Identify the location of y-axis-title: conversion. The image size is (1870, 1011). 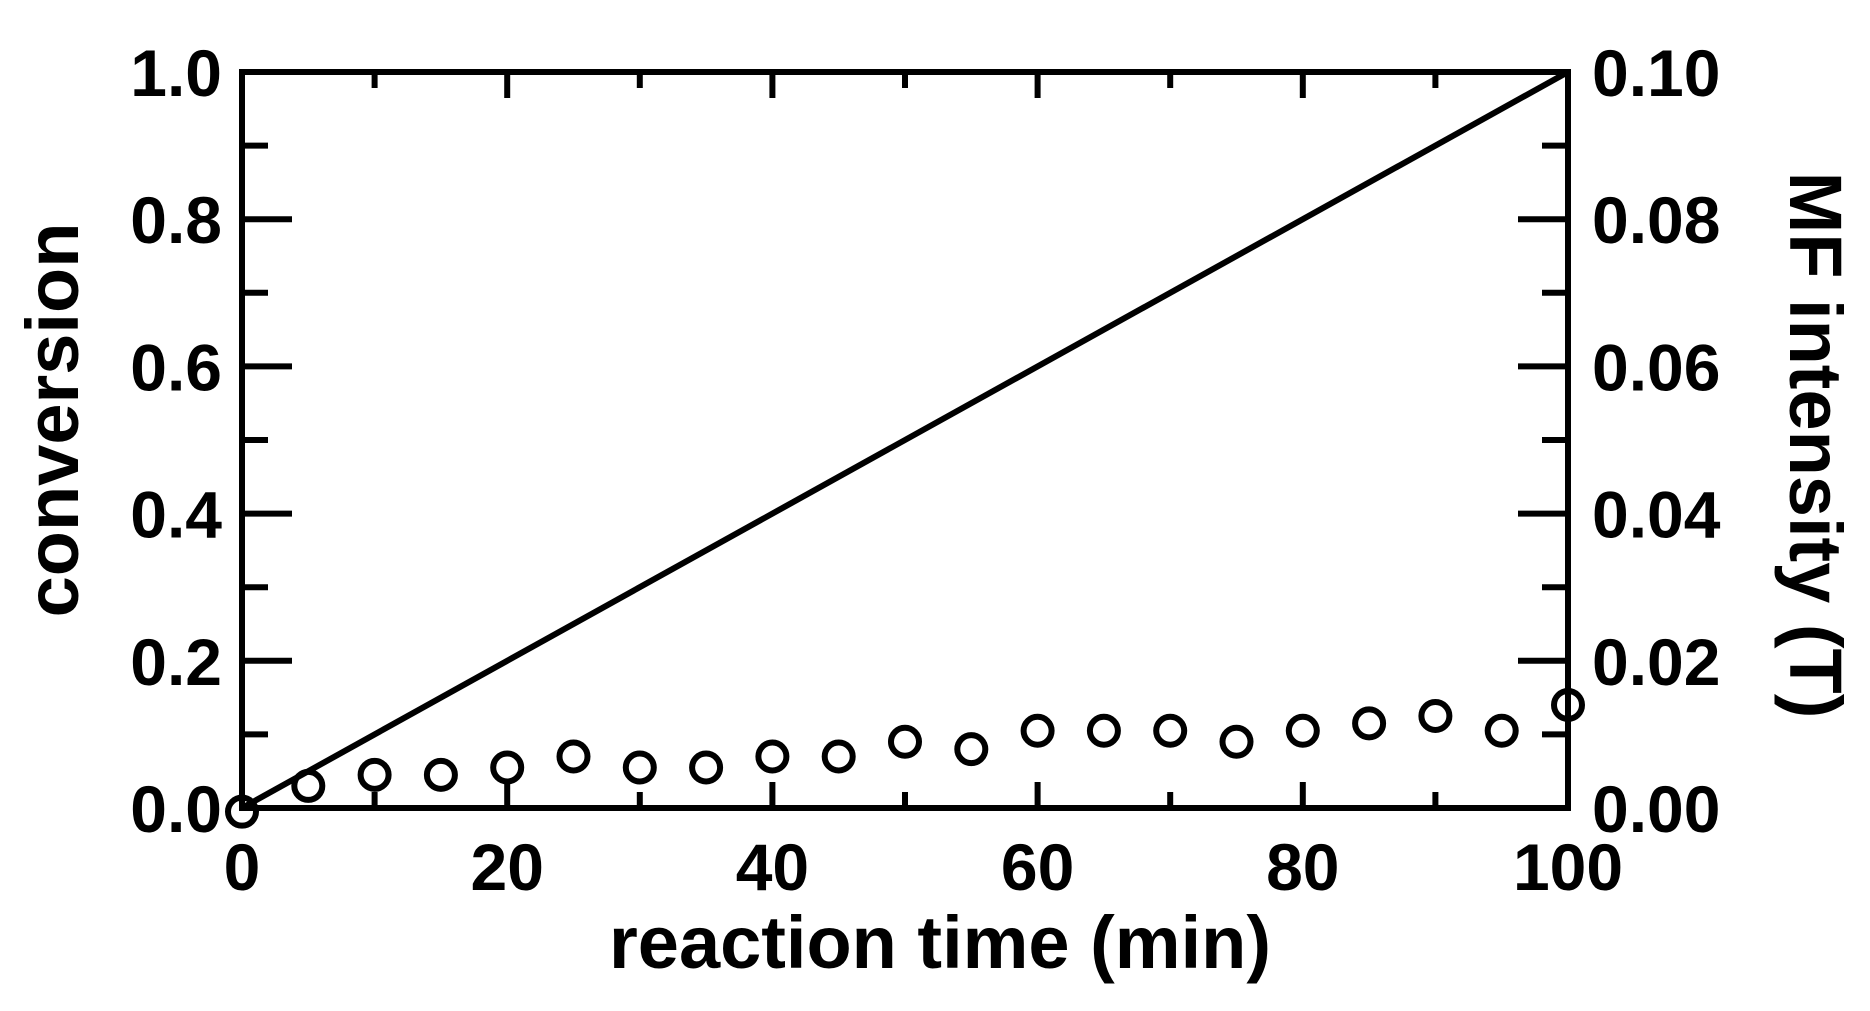
(52, 420).